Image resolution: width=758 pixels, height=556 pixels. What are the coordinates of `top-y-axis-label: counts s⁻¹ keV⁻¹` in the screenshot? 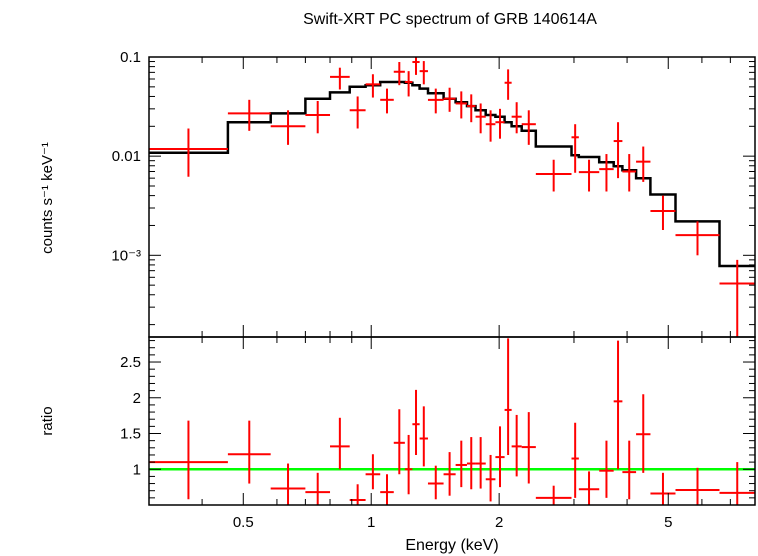 It's located at (47, 198).